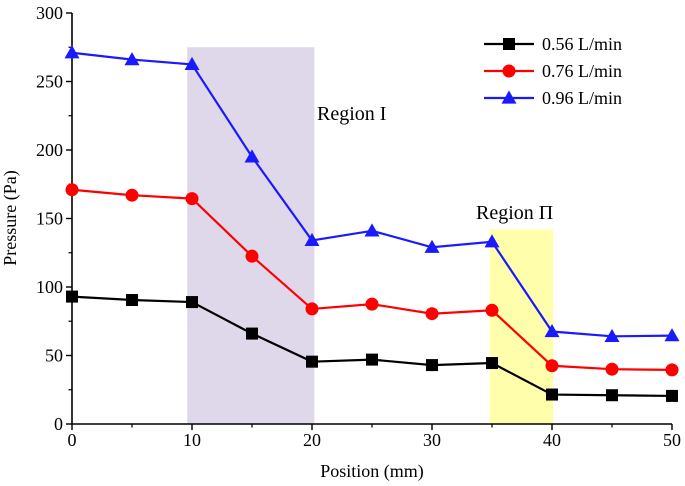 This screenshot has height=486, width=685. Describe the element at coordinates (432, 440) in the screenshot. I see `x-tick-label: 30` at that location.